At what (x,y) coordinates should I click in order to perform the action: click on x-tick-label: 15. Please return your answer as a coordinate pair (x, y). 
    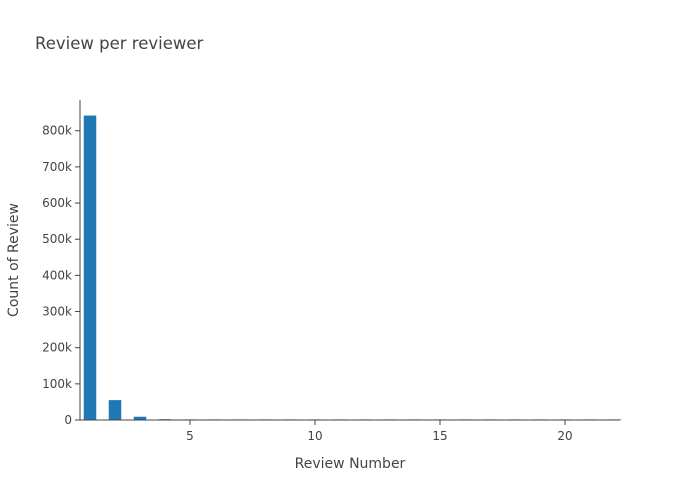
    Looking at the image, I should click on (439, 436).